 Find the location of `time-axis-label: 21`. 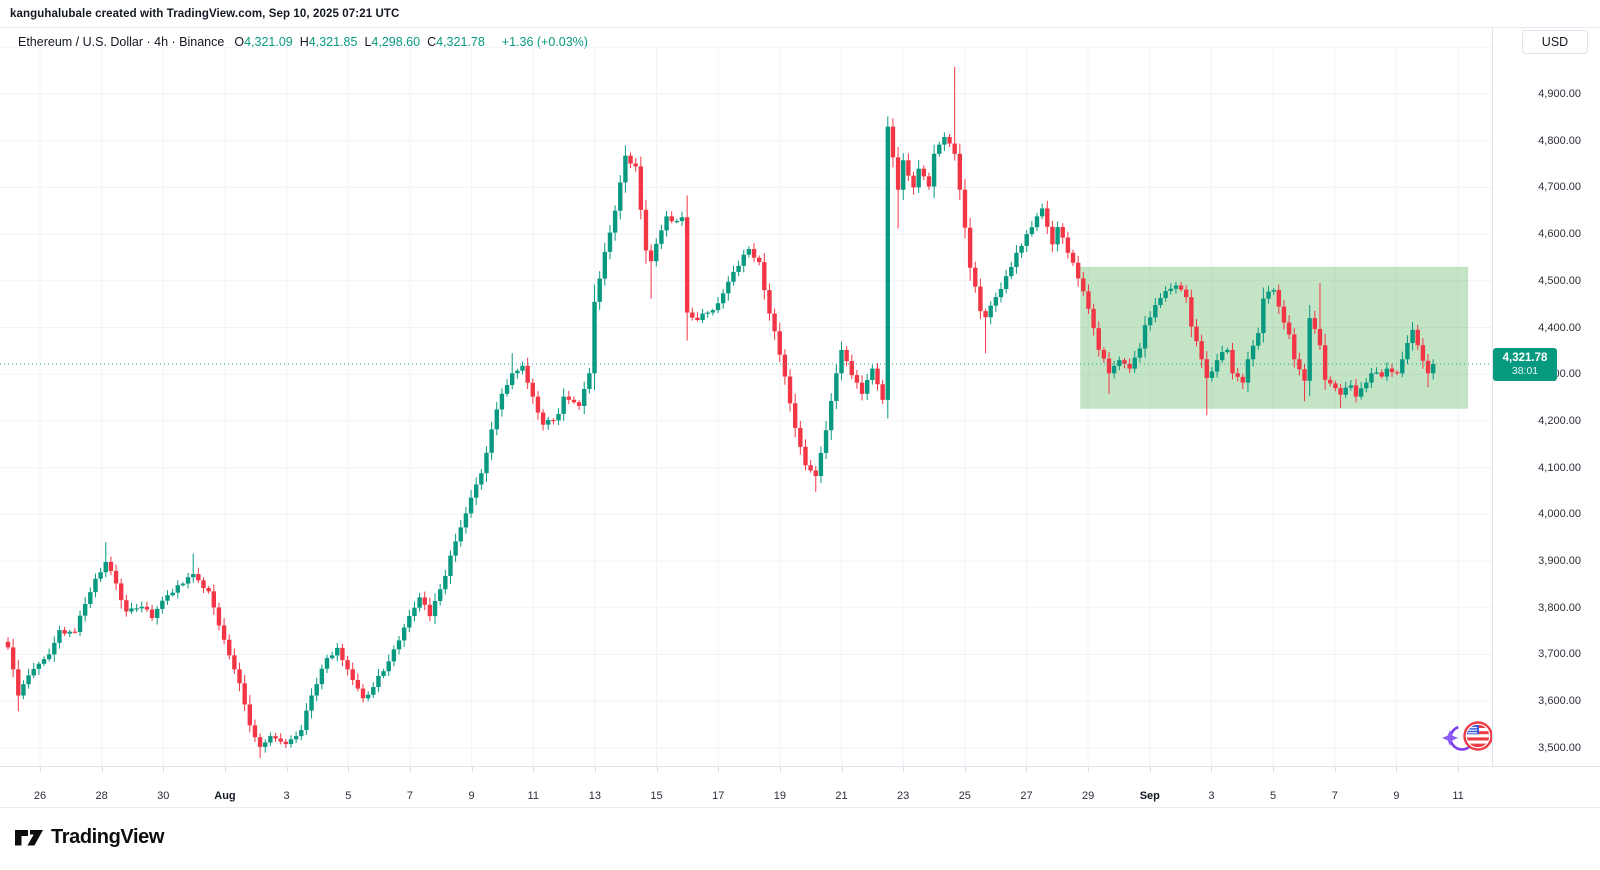

time-axis-label: 21 is located at coordinates (841, 796).